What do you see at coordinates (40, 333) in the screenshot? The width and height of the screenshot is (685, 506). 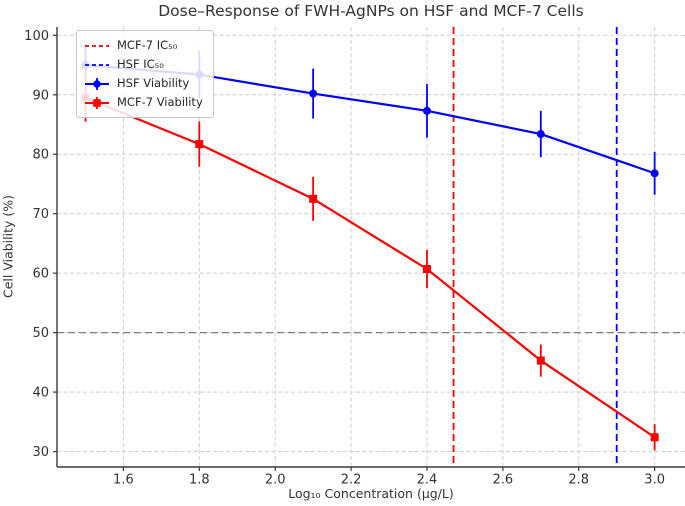 I see `y-tick-label: 50` at bounding box center [40, 333].